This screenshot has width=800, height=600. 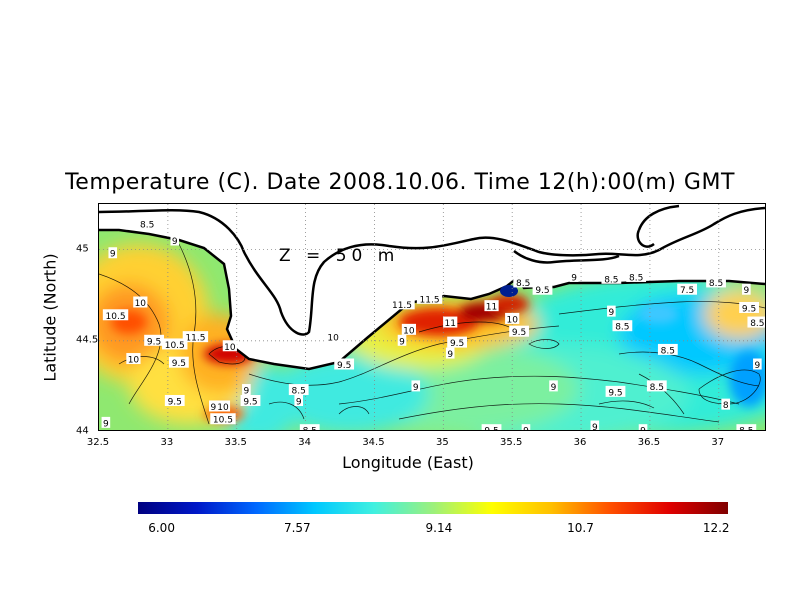 What do you see at coordinates (580, 442) in the screenshot?
I see `x-tick-label: 36` at bounding box center [580, 442].